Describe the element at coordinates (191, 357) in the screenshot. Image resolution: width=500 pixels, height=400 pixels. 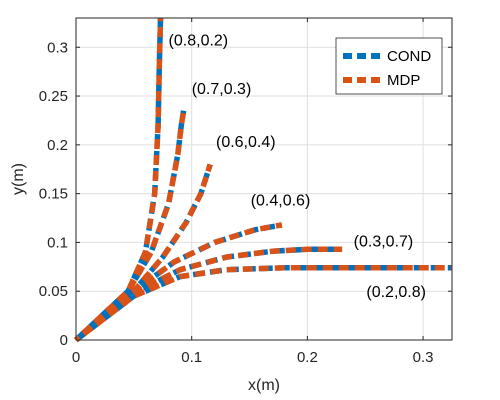
I see `x-tick-label: 0.1` at that location.